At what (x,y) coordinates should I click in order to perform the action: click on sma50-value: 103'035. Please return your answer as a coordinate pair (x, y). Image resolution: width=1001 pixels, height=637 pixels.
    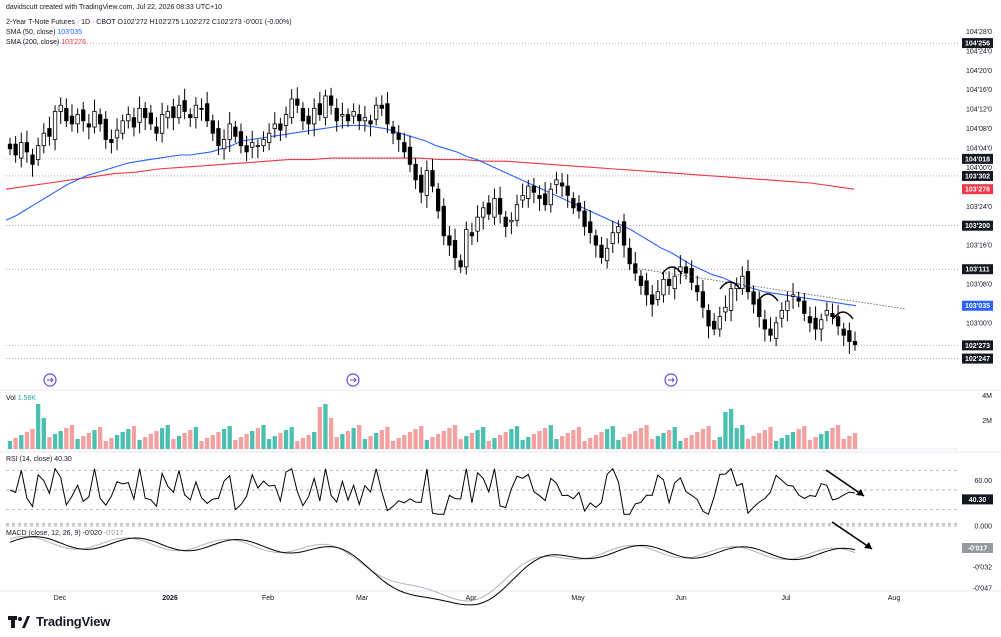
    Looking at the image, I should click on (70, 32).